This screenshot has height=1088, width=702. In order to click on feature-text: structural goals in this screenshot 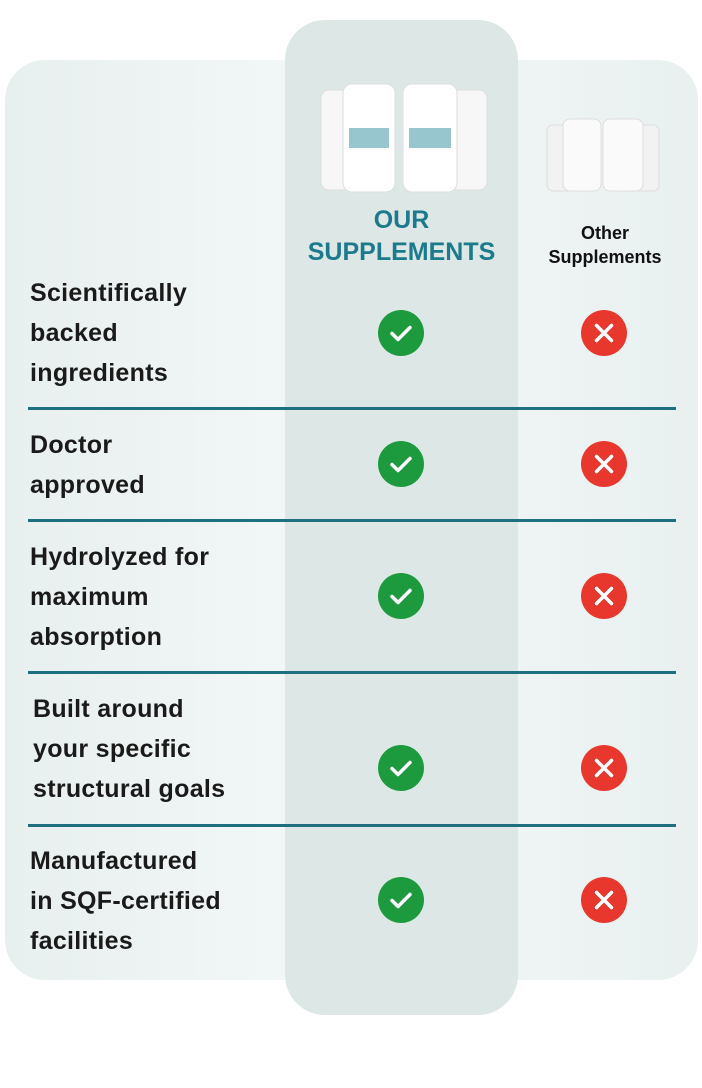, I will do `click(129, 789)`.